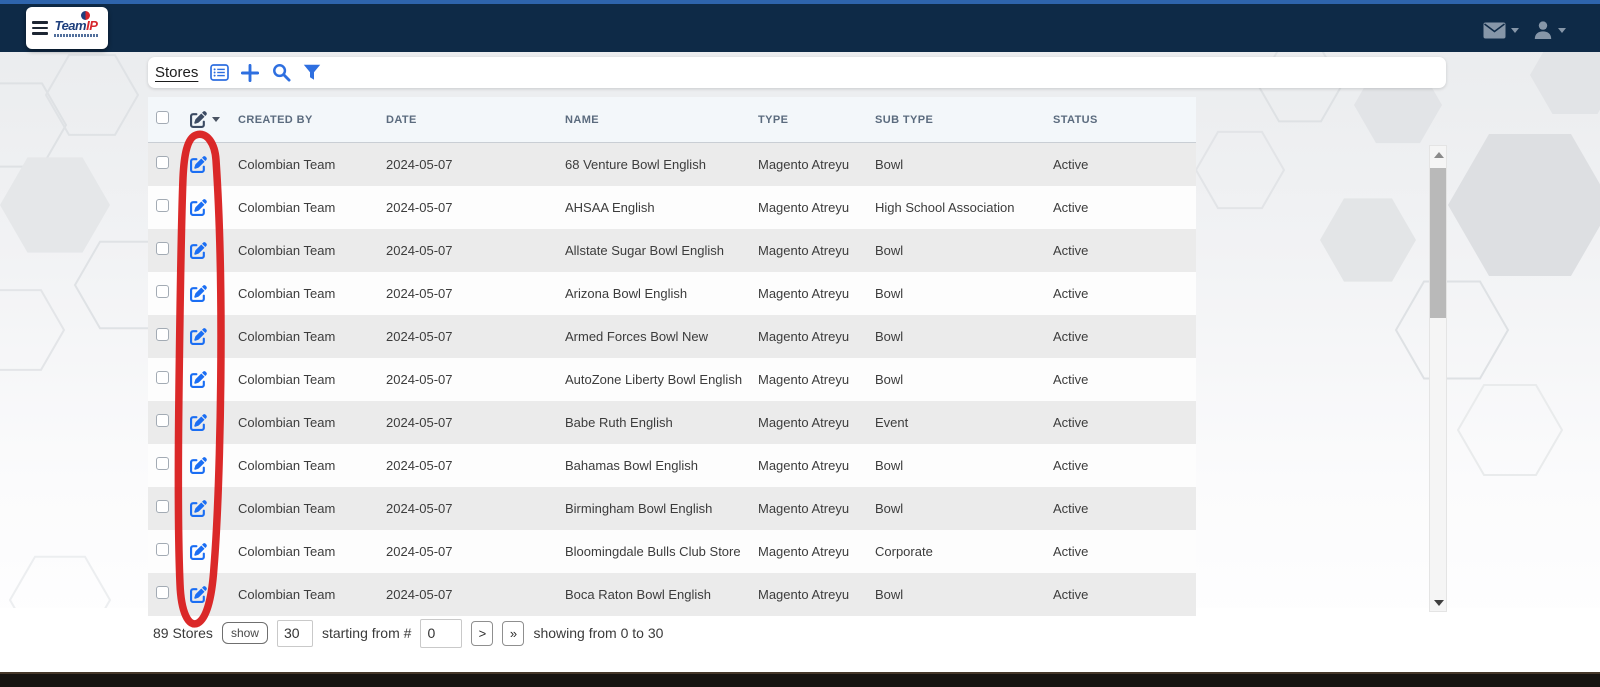  What do you see at coordinates (183, 633) in the screenshot?
I see `total-count-label: 89 Stores` at bounding box center [183, 633].